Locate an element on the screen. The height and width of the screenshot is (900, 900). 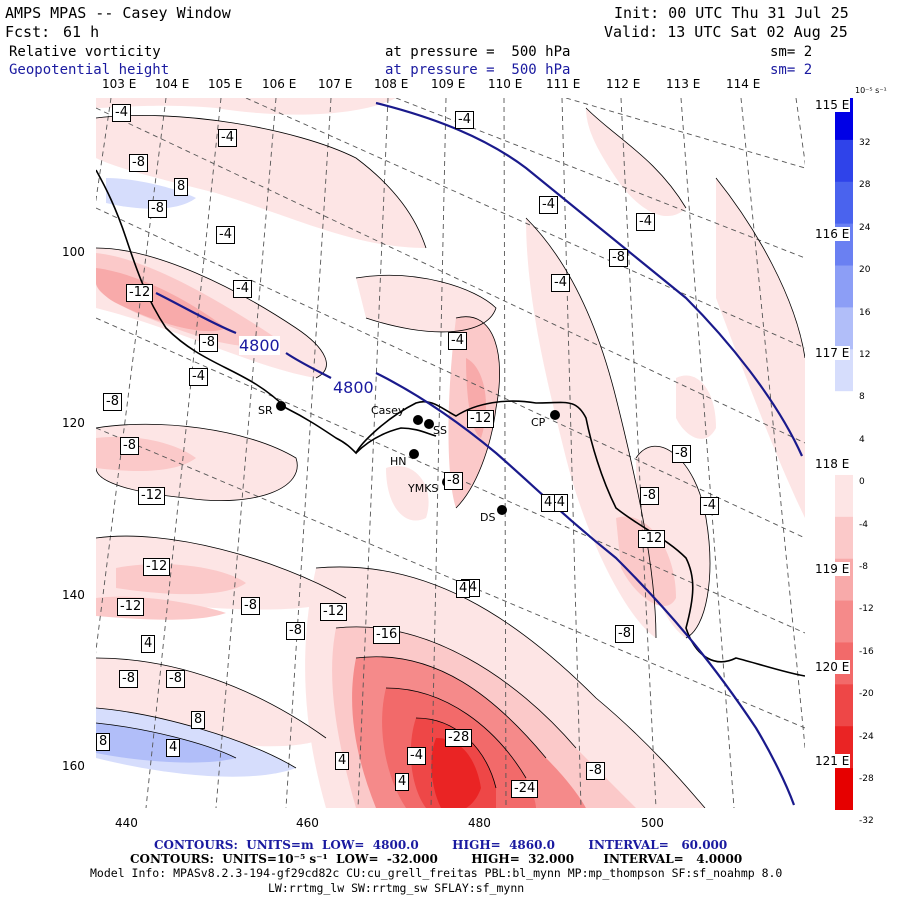
colorbar-tick-label: 20 is located at coordinates (865, 270).